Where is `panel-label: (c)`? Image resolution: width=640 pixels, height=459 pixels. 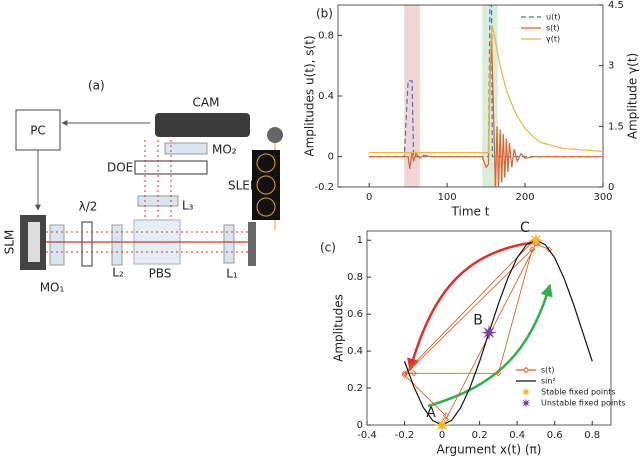 panel-label: (c) is located at coordinates (328, 248).